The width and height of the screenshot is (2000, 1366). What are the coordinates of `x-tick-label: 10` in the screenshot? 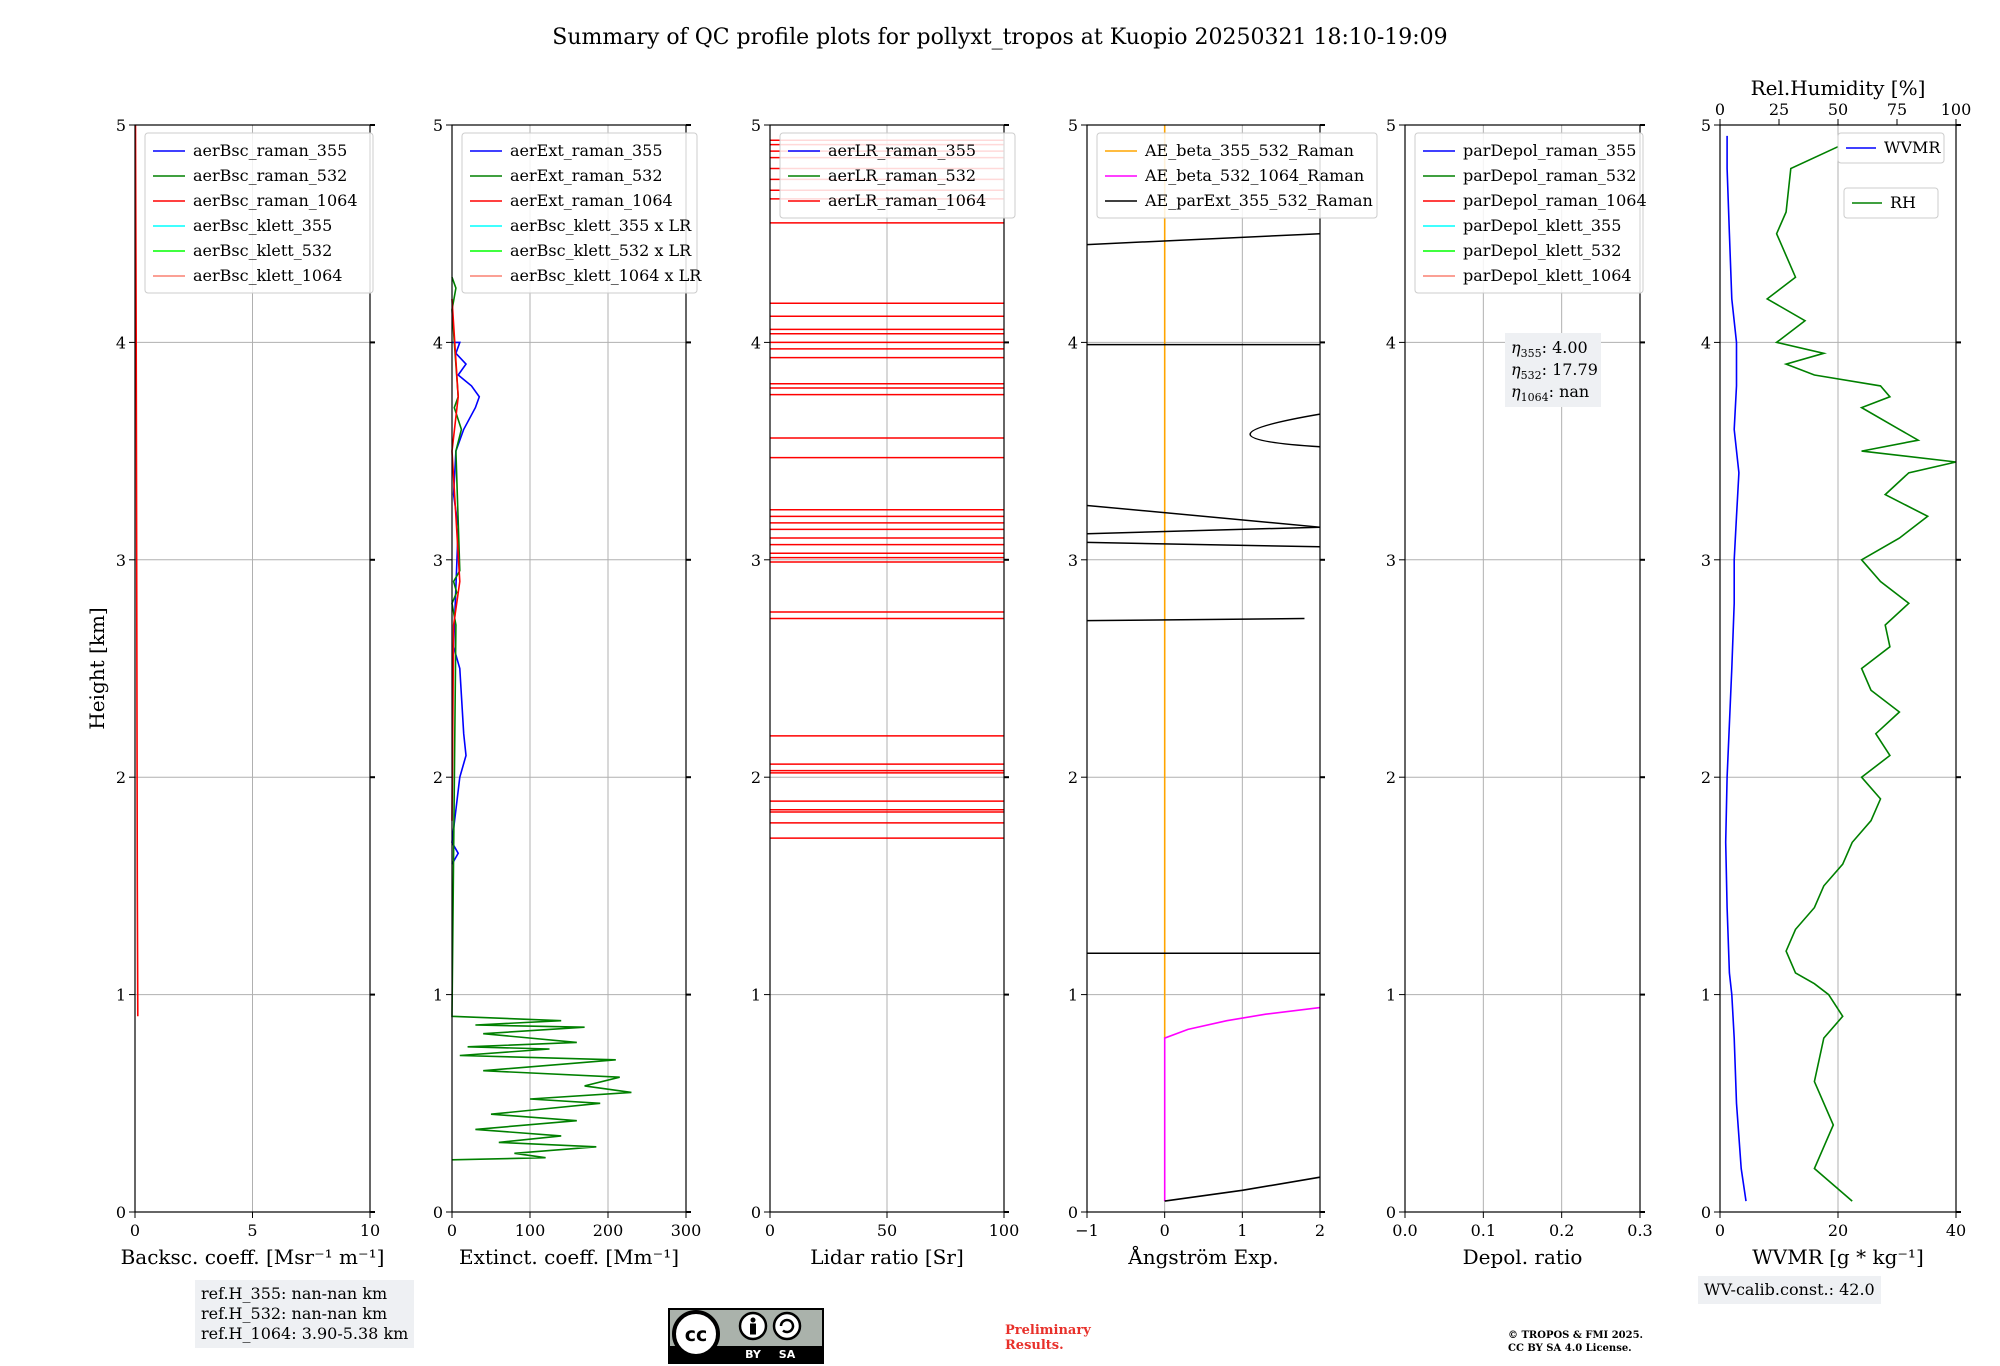 It's located at (370, 1230).